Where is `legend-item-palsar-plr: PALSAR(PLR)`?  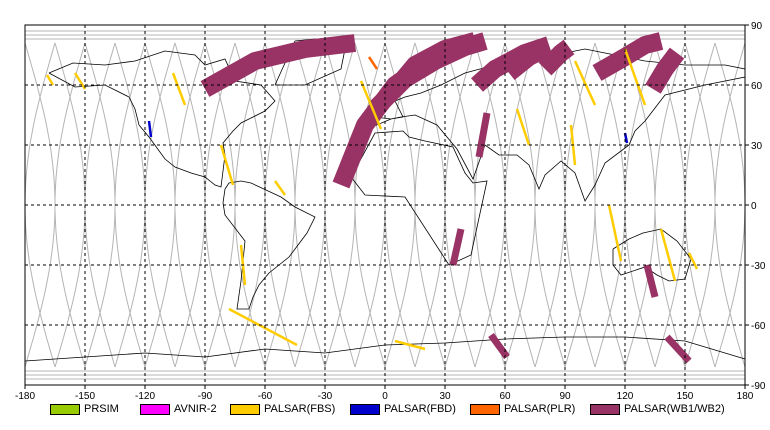 legend-item-palsar-plr: PALSAR(PLR) is located at coordinates (522, 409).